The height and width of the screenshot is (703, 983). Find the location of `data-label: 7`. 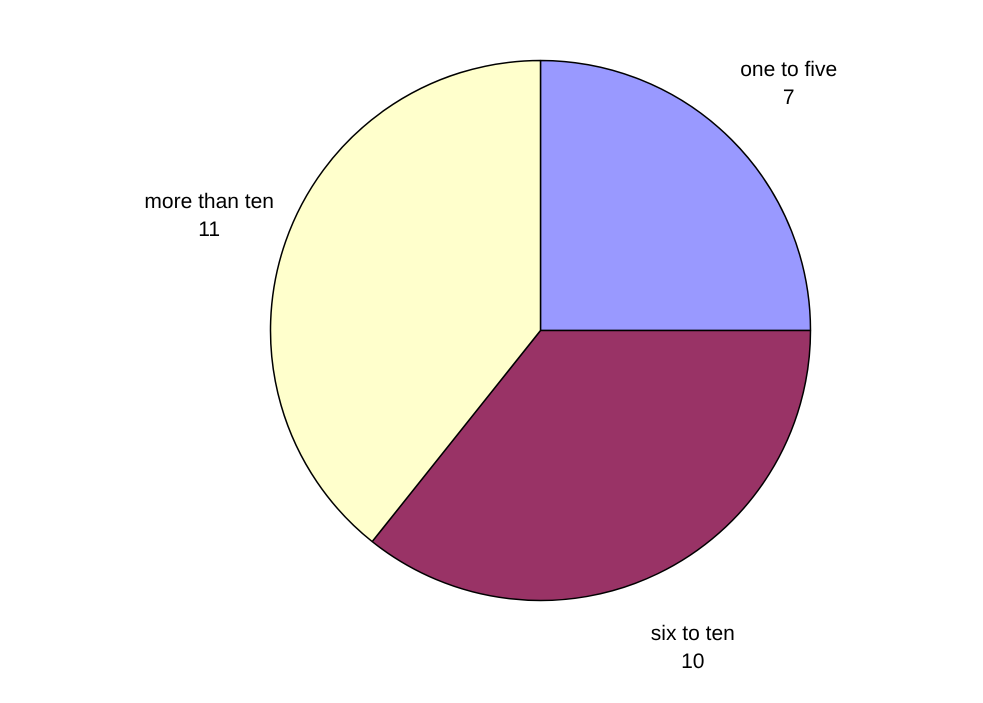

data-label: 7 is located at coordinates (788, 97).